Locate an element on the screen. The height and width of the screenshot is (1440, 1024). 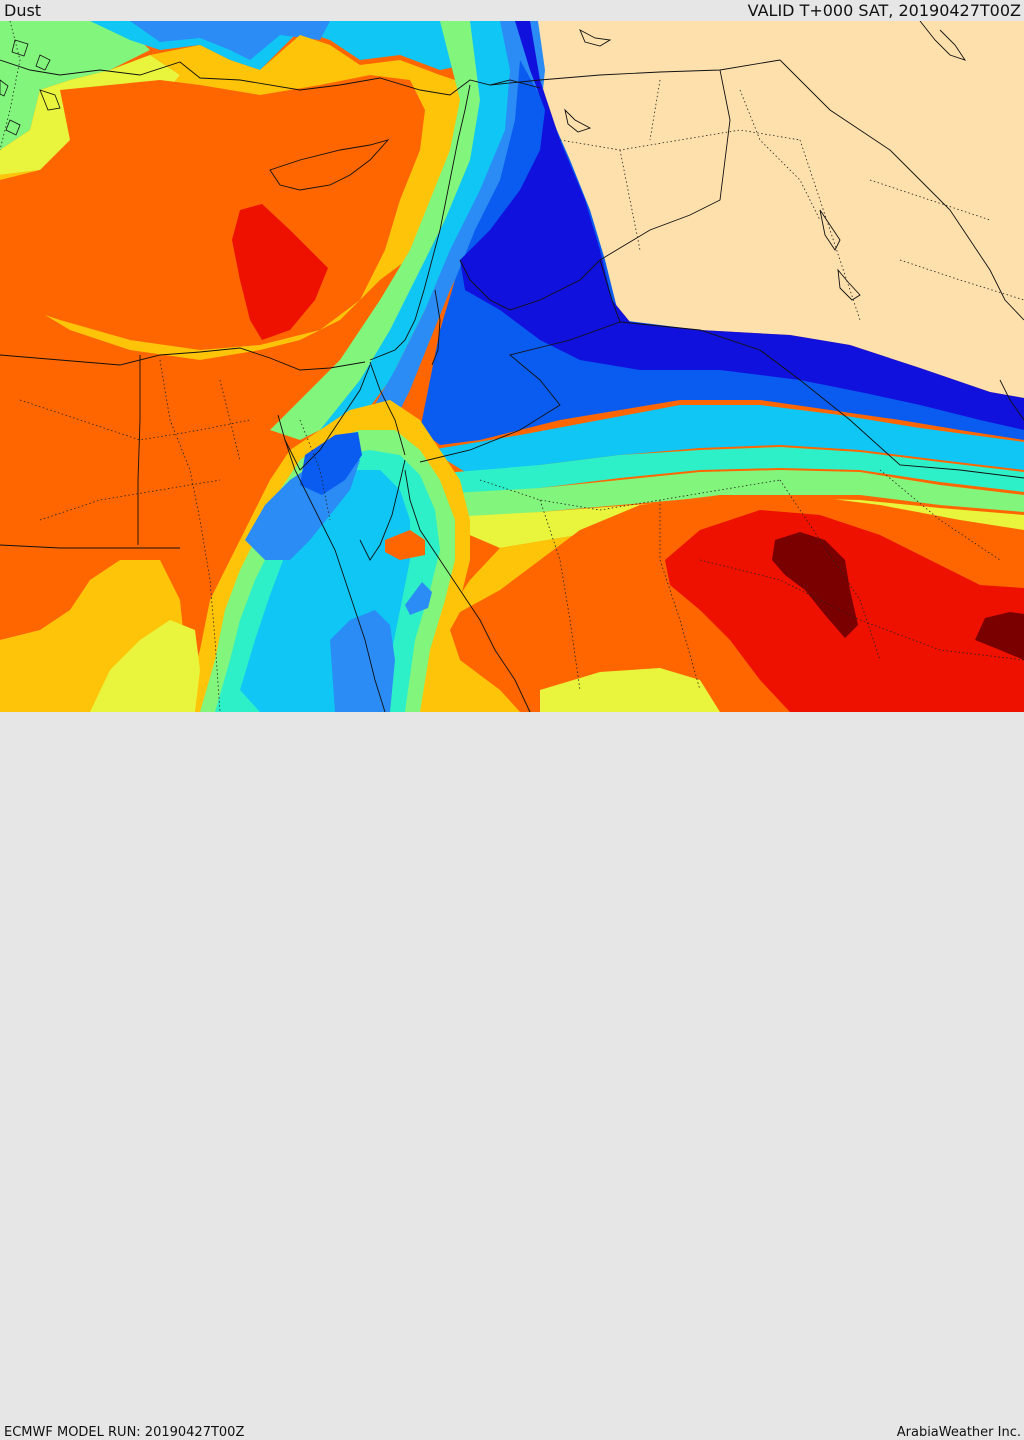
coast-persian-gulf is located at coordinates (1011, 400).